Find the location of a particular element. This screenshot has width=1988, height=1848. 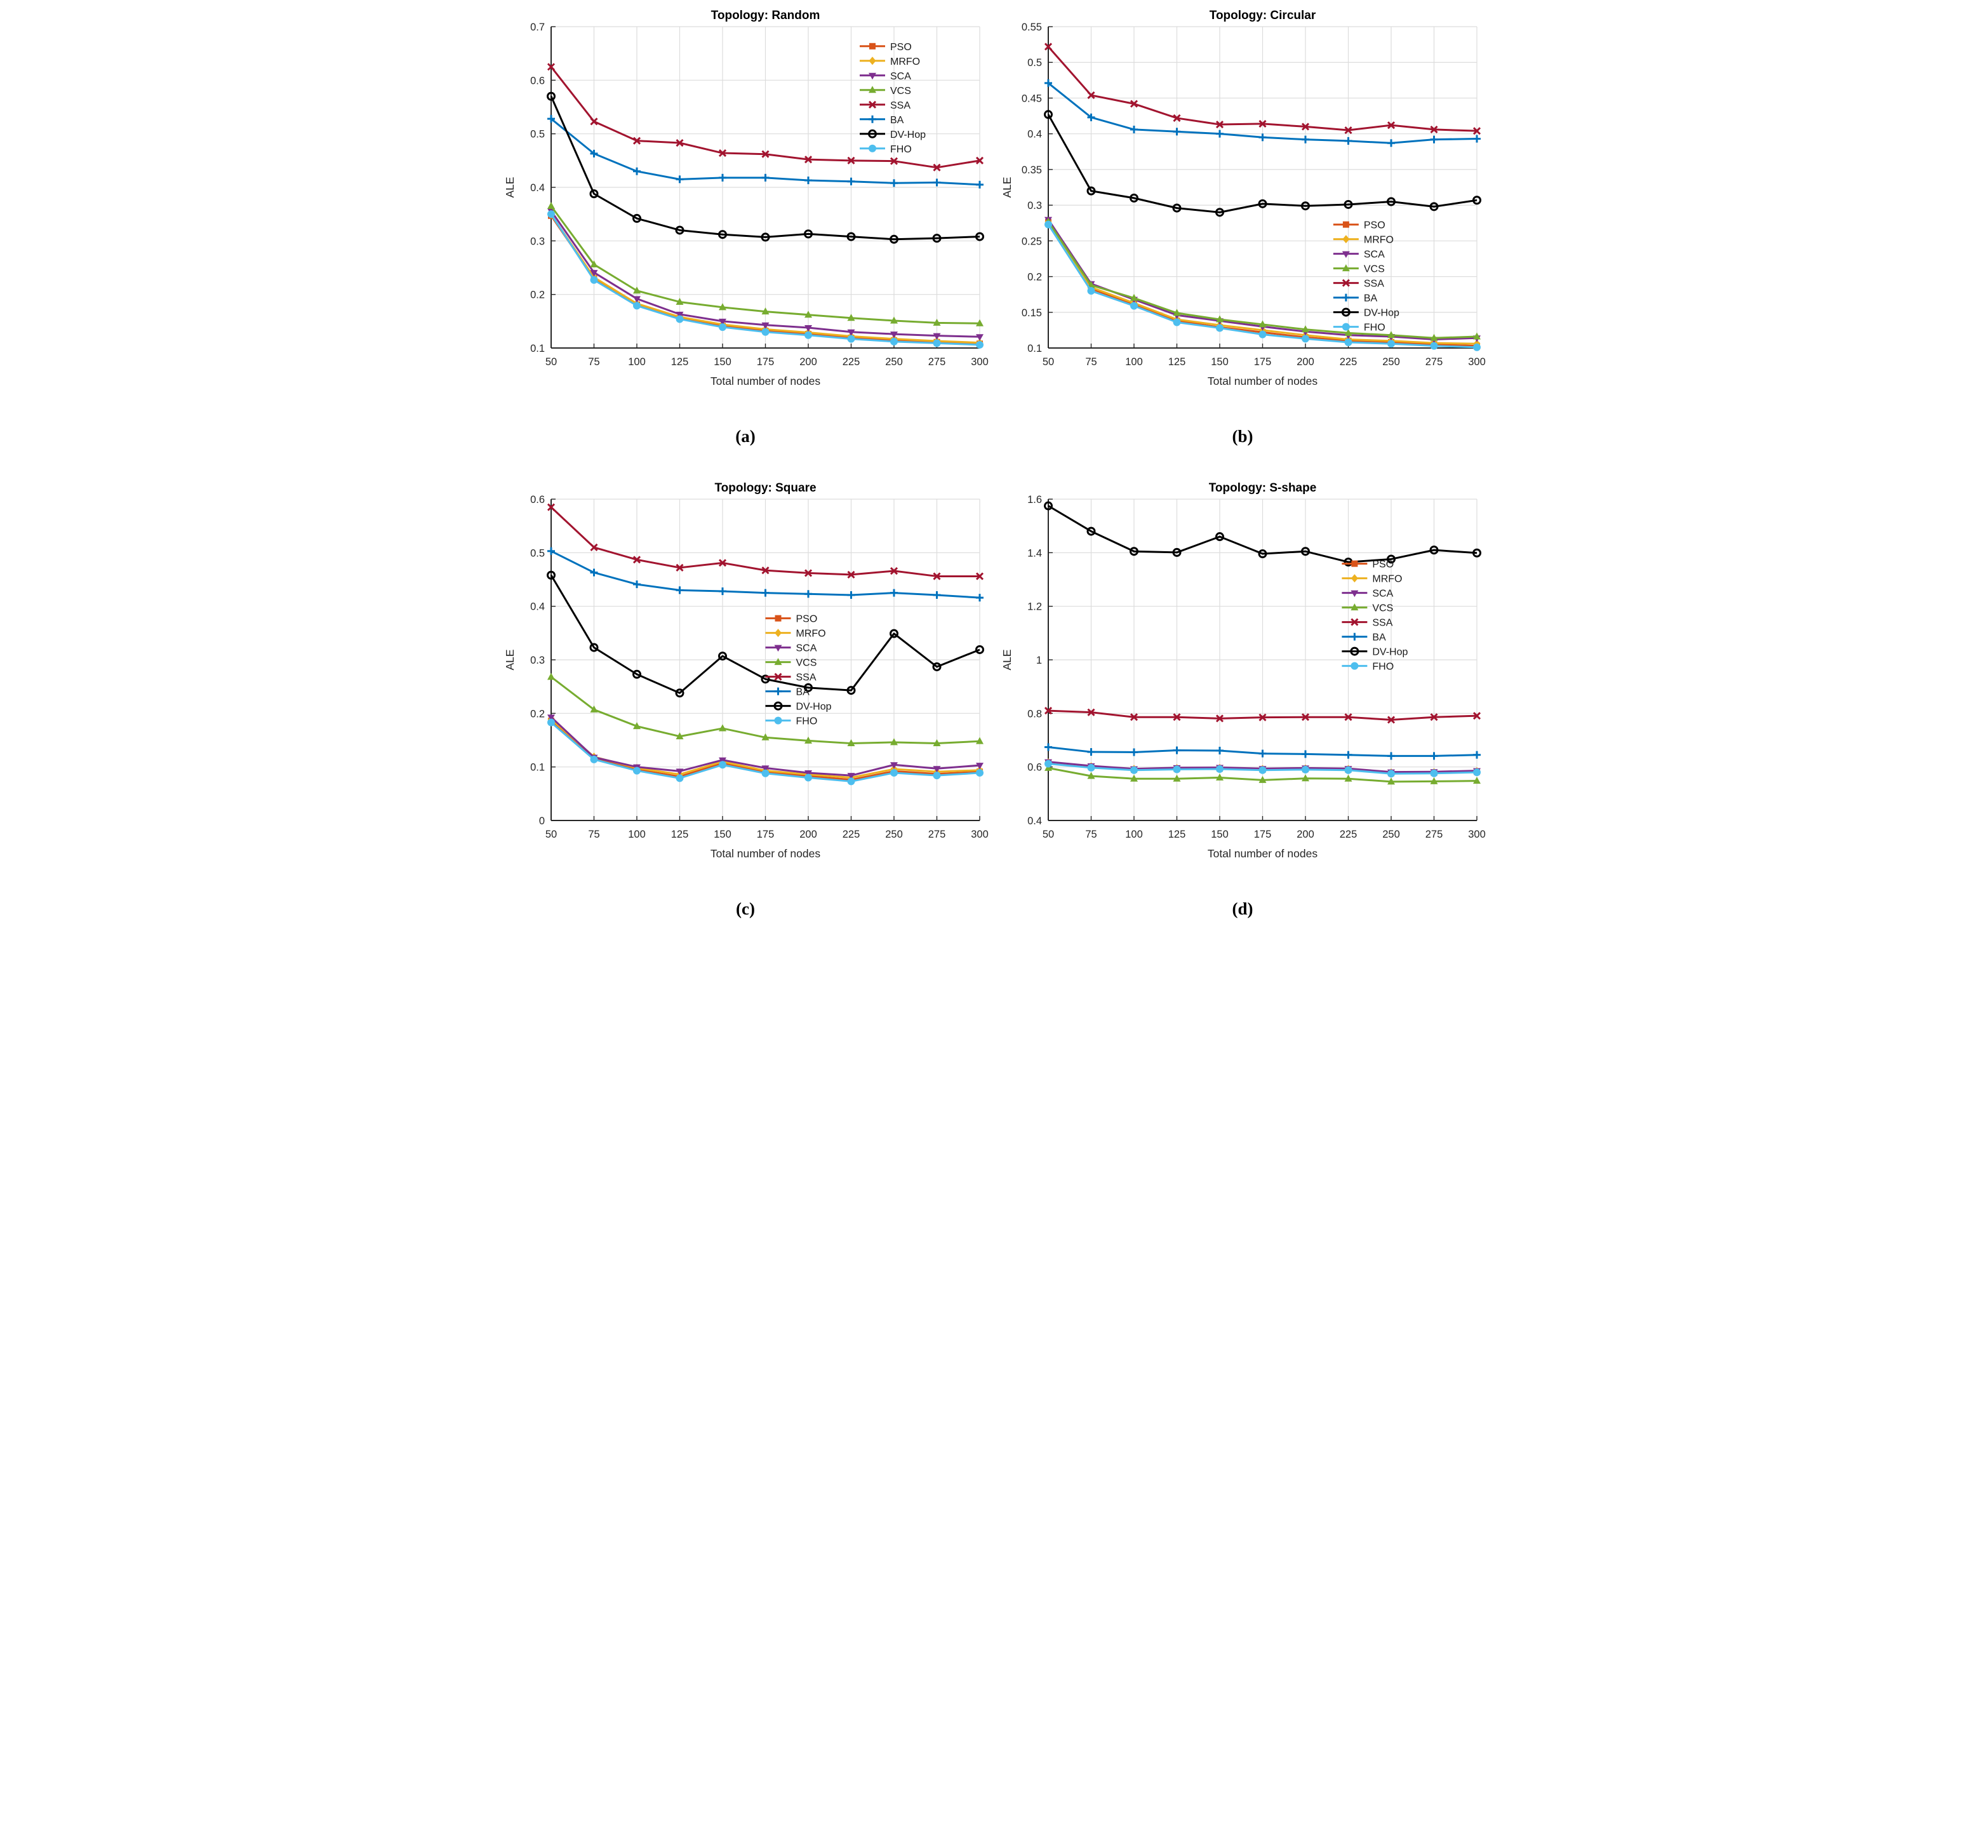

y-tick-label: 1.6 is located at coordinates (1034, 500).